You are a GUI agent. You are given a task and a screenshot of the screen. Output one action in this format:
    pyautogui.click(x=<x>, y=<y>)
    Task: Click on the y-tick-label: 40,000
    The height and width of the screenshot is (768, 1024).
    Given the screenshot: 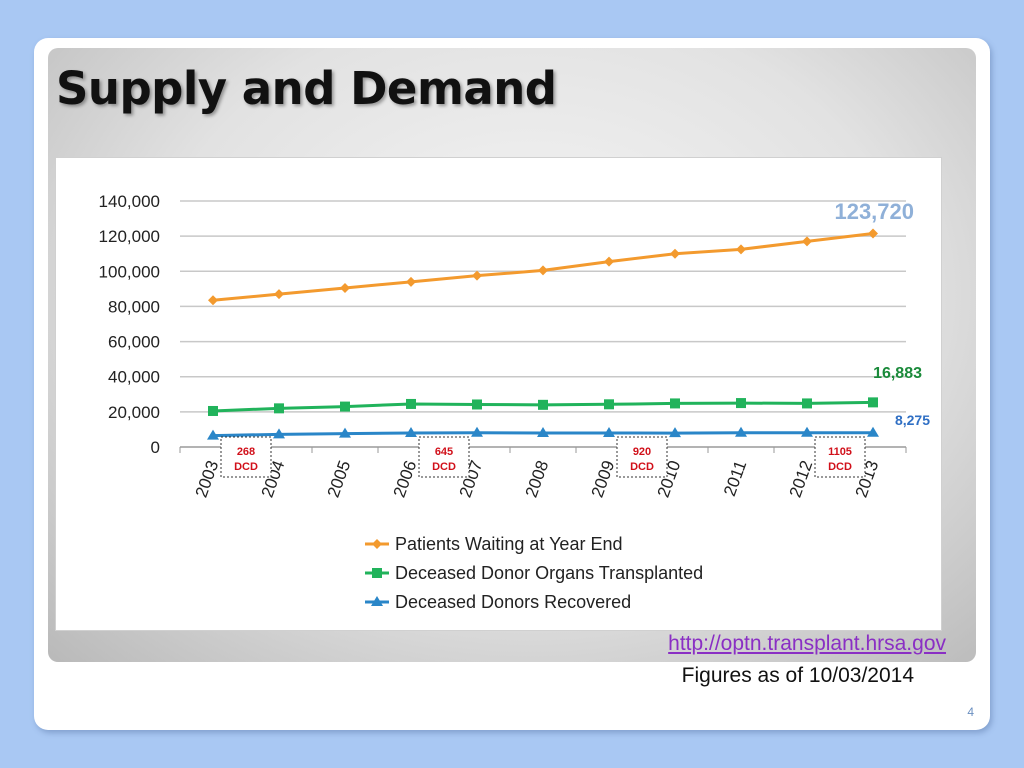 What is the action you would take?
    pyautogui.click(x=134, y=377)
    